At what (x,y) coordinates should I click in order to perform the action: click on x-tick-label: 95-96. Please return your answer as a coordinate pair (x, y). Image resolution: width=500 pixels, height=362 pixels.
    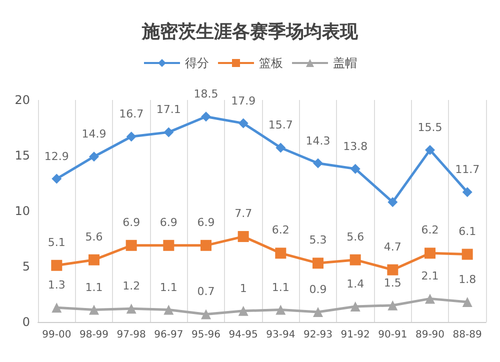
    Looking at the image, I should click on (206, 335).